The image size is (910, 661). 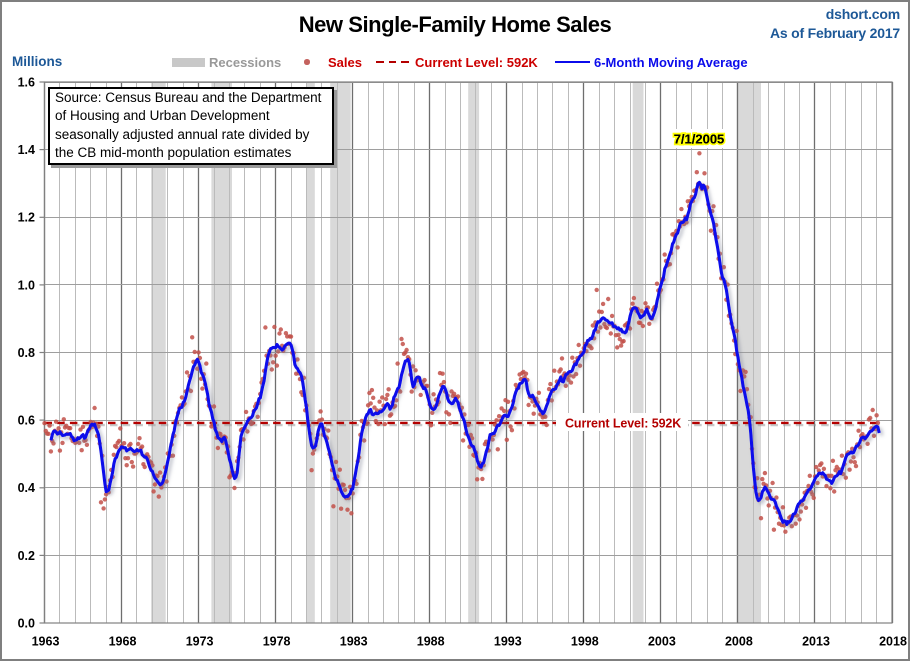 I want to click on svg-text: 1.6, so click(x=26, y=82).